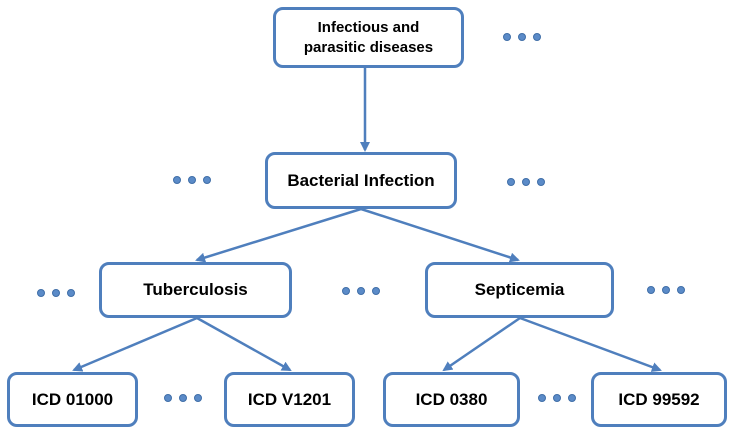 The width and height of the screenshot is (734, 432). What do you see at coordinates (590, 344) in the screenshot?
I see `edge-septicemia-icd4` at bounding box center [590, 344].